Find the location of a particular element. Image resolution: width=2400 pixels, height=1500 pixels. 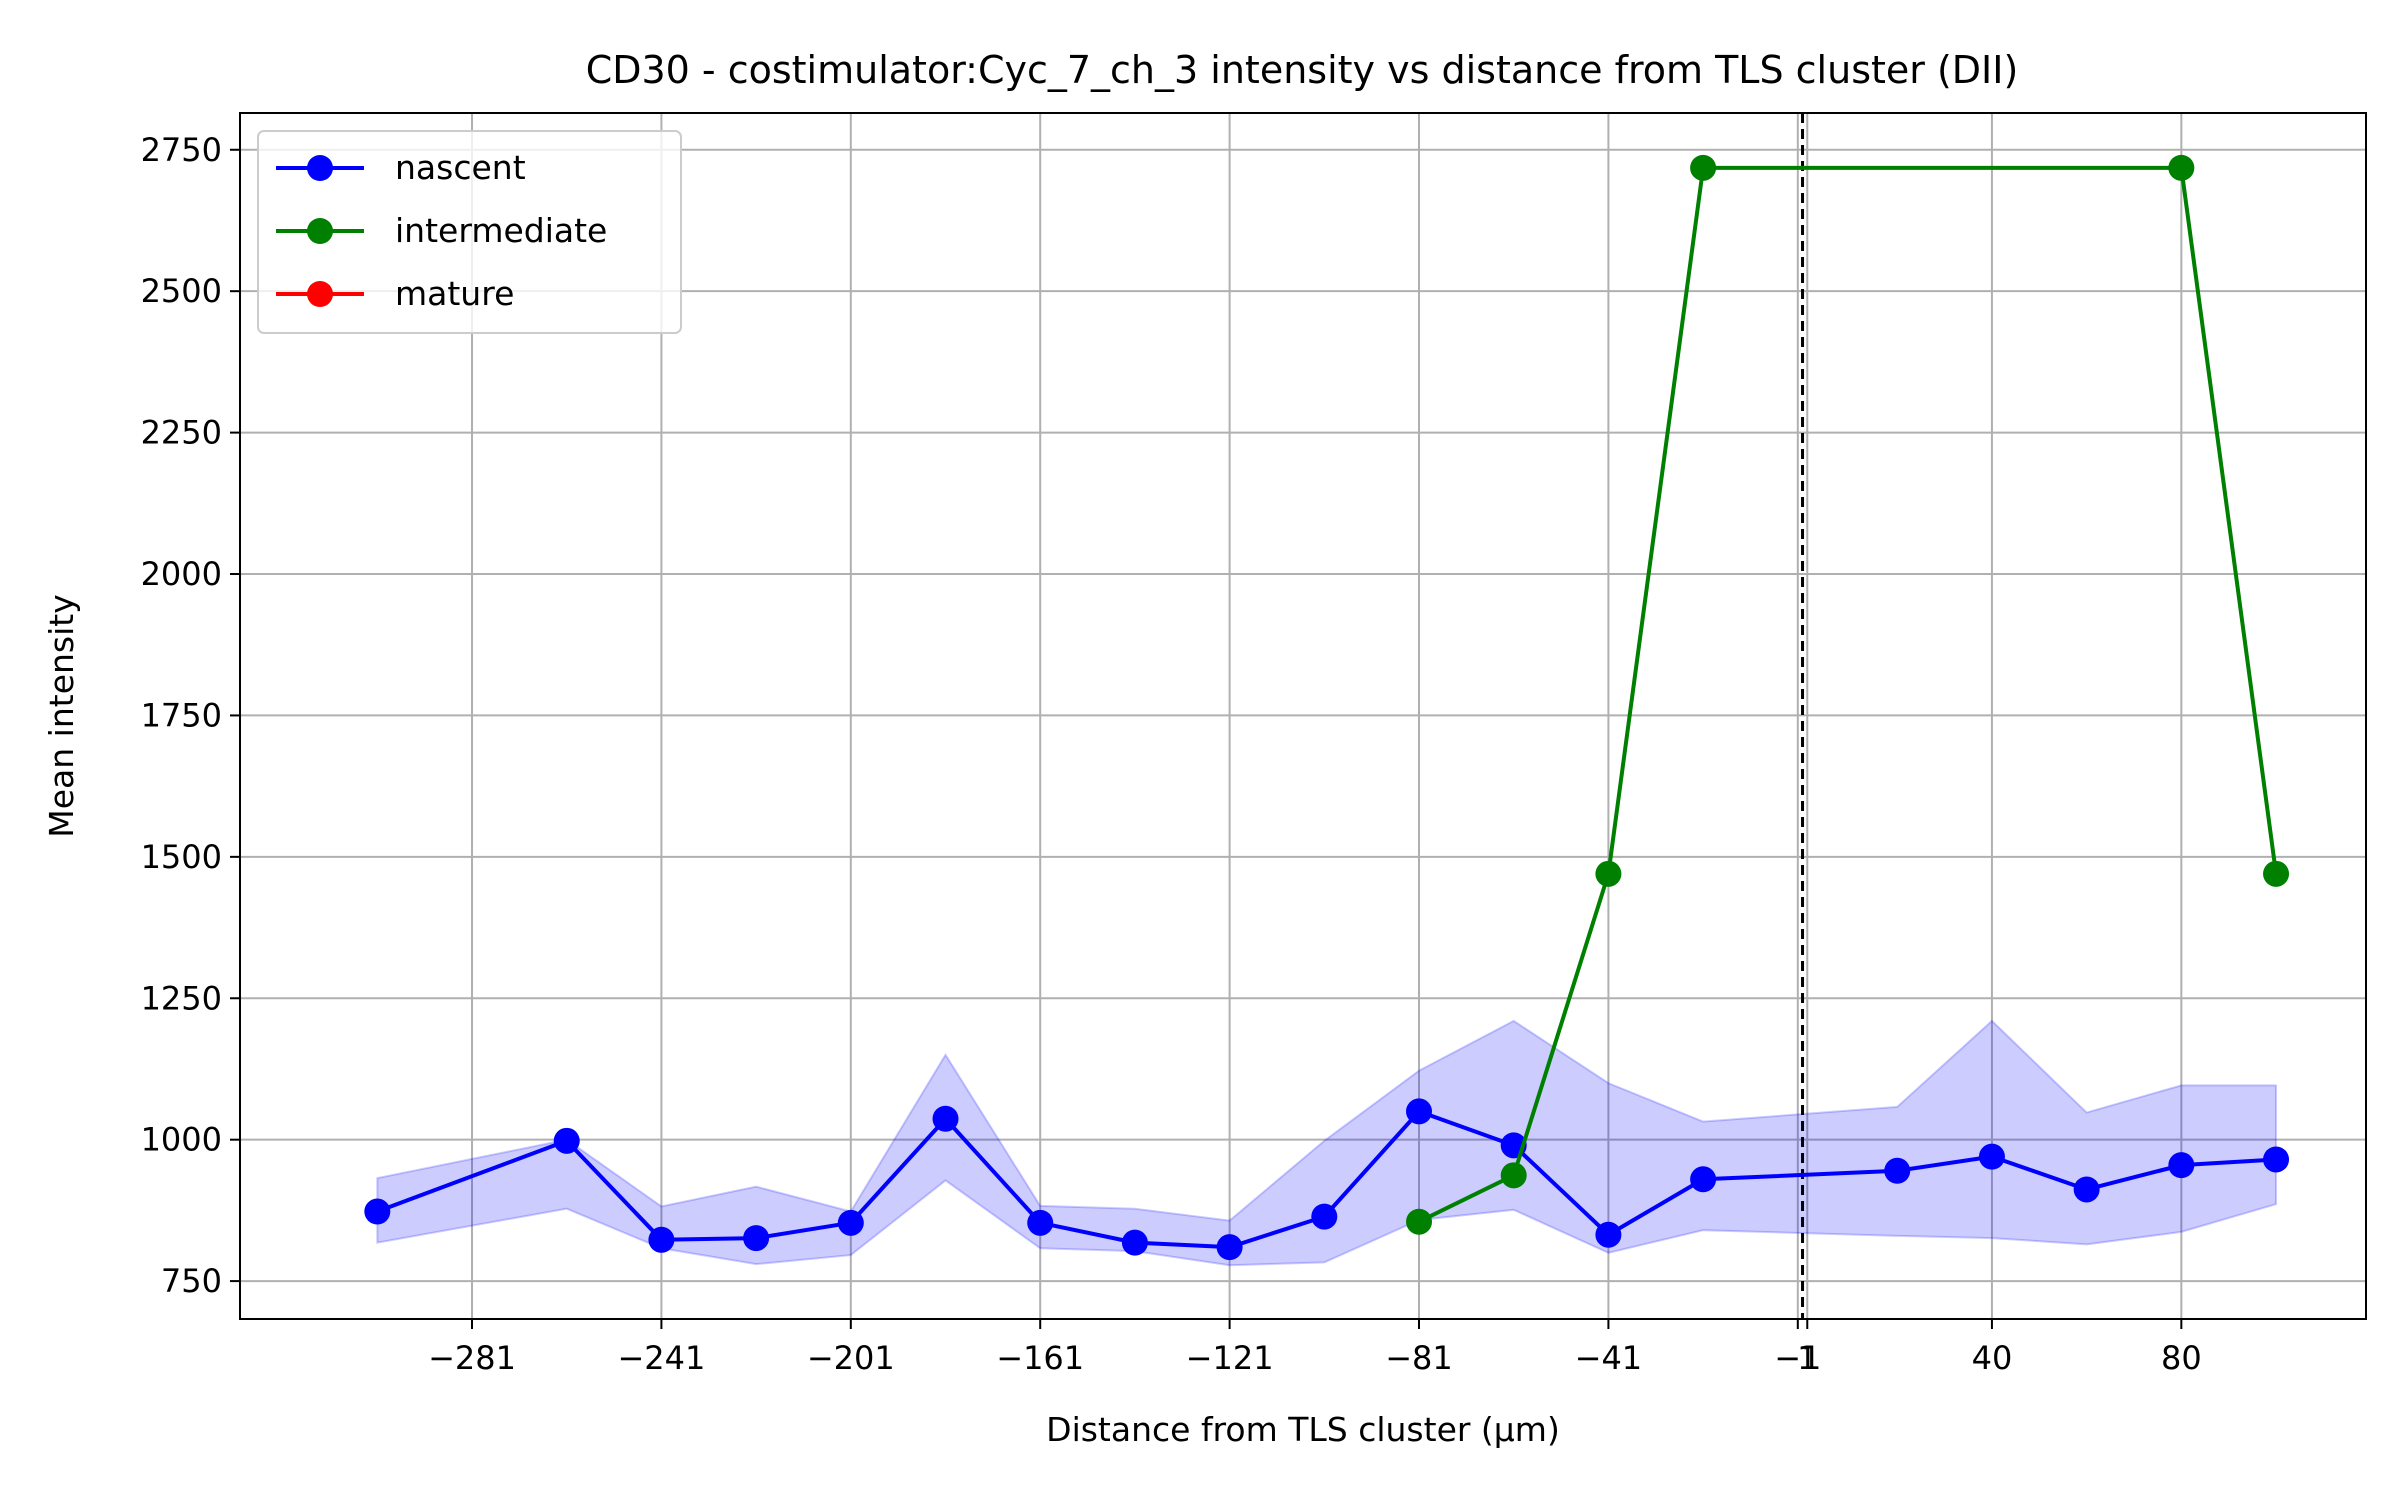

x-tick-label: −41 is located at coordinates (1609, 1358).